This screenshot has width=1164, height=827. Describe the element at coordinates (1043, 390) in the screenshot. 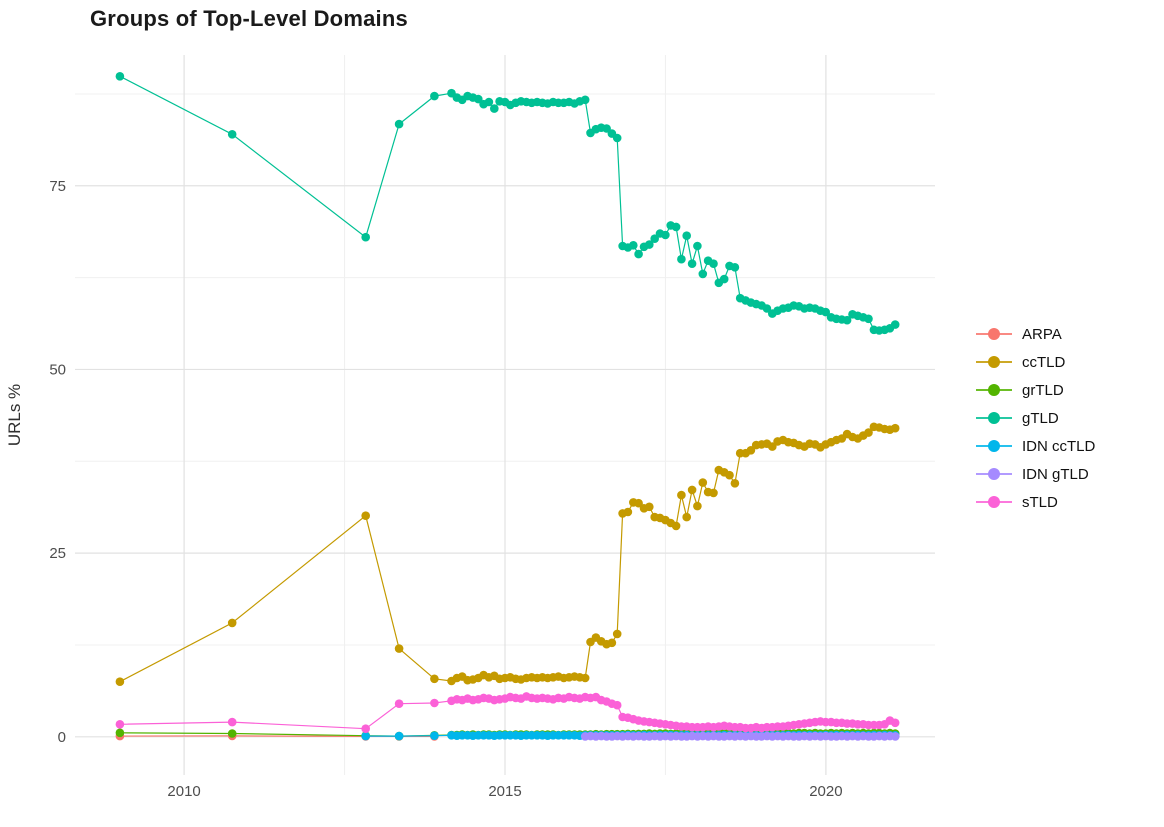

I see `legend-label: grTLD` at that location.